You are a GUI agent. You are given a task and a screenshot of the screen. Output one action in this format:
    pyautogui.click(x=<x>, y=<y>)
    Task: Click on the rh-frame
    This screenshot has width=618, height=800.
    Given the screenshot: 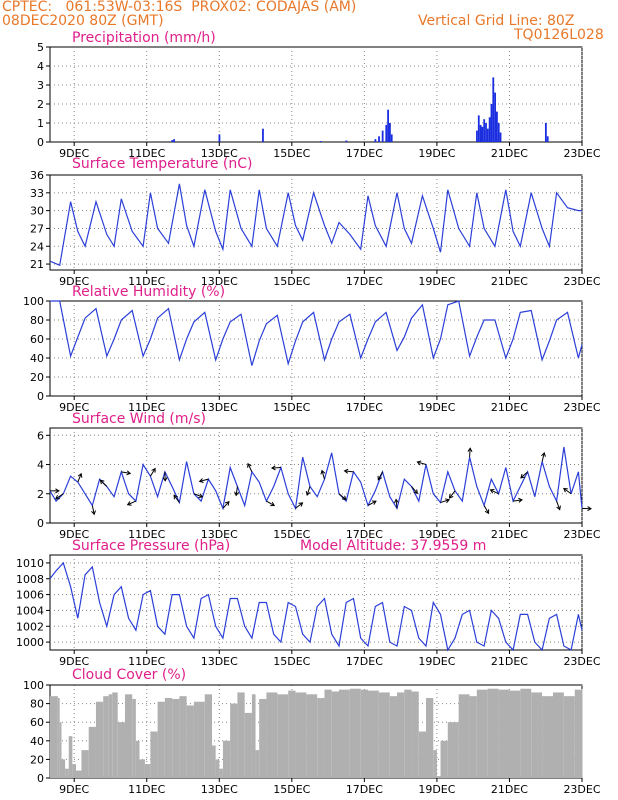 What is the action you would take?
    pyautogui.click(x=316, y=348)
    